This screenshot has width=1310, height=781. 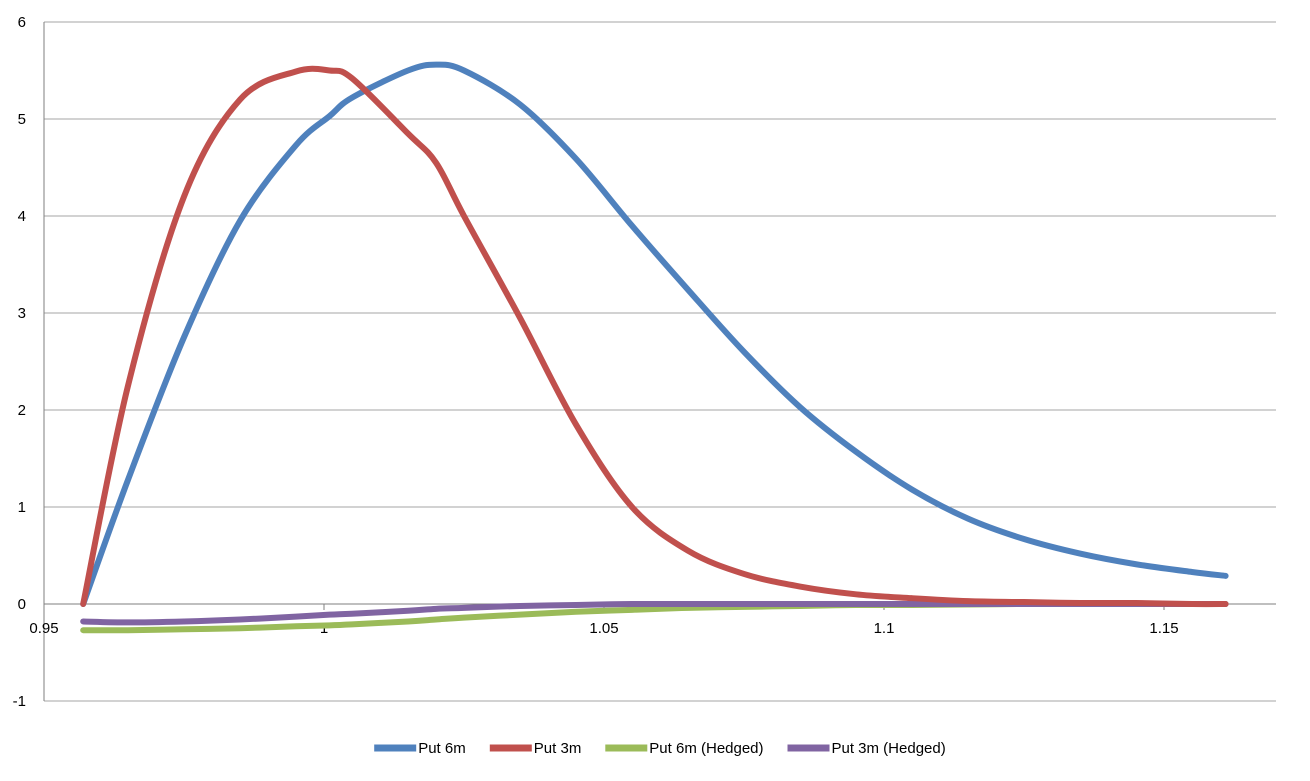 I want to click on legend-item: Put 6m (Hedged), so click(x=684, y=748).